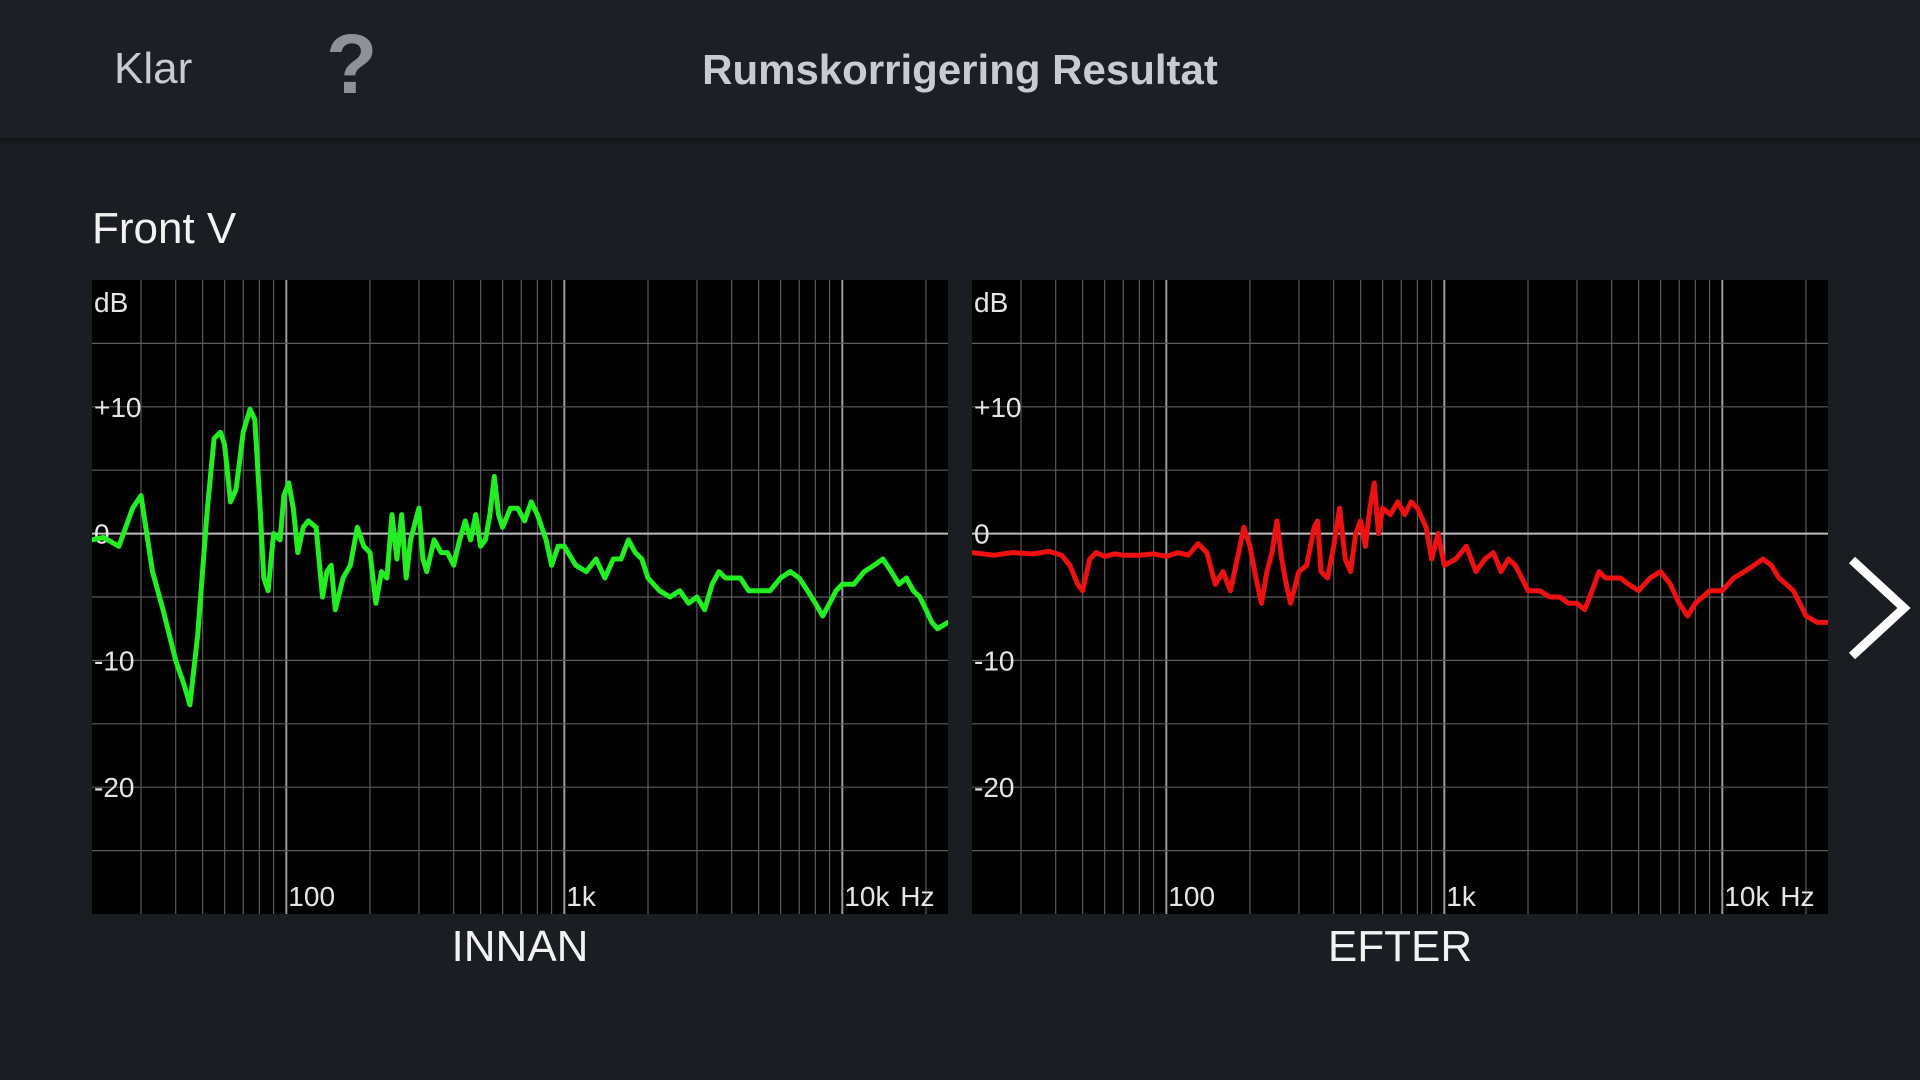 The width and height of the screenshot is (1920, 1080). I want to click on speaker-name: Front V, so click(164, 228).